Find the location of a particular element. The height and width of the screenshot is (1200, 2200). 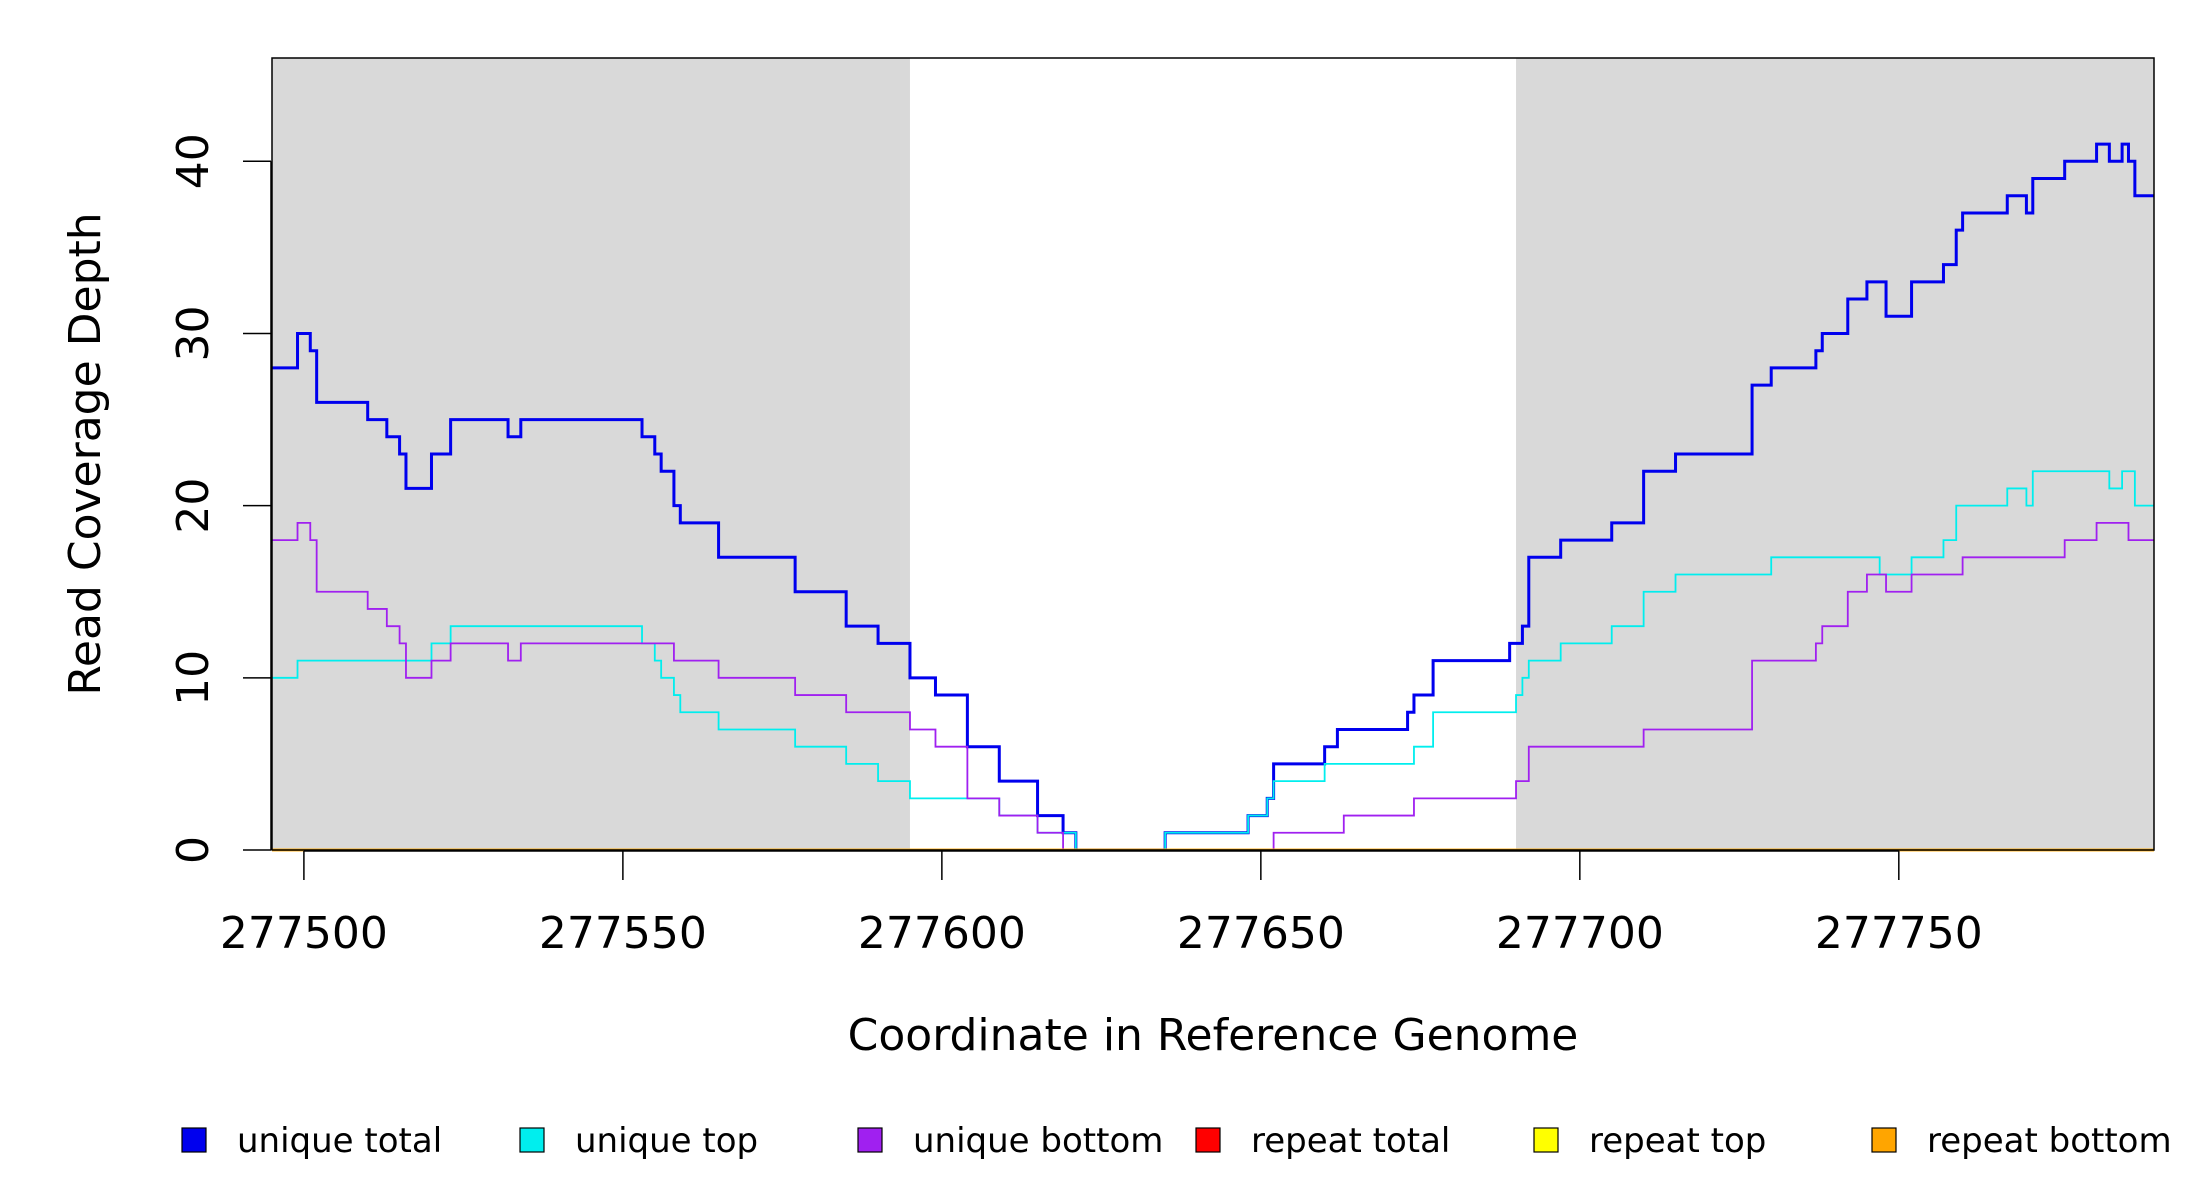

legend-item-repeat-total: repeat total is located at coordinates (1322, 1141).